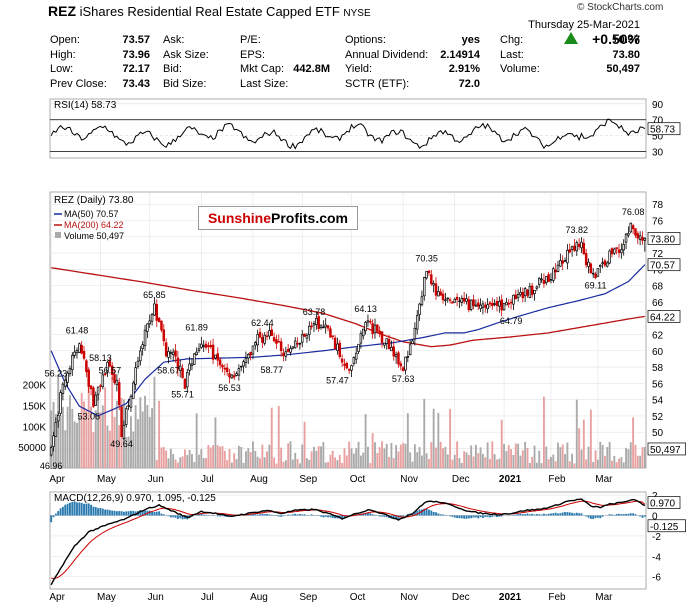 The width and height of the screenshot is (700, 603). Describe the element at coordinates (348, 134) in the screenshot. I see `rsi-line` at that location.